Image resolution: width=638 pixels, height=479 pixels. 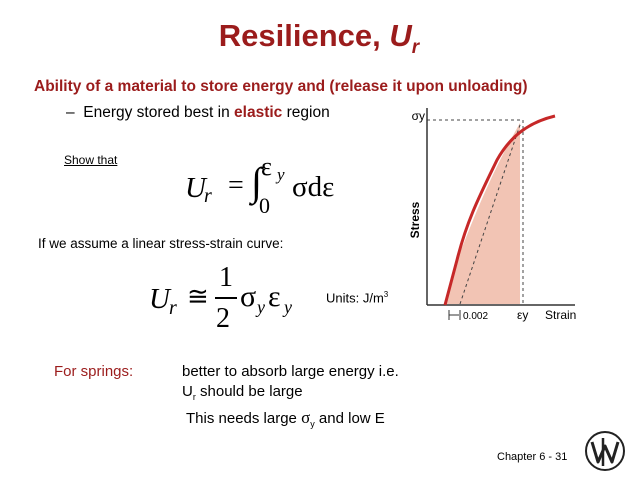 I want to click on resilience-area, so click(x=482, y=213).